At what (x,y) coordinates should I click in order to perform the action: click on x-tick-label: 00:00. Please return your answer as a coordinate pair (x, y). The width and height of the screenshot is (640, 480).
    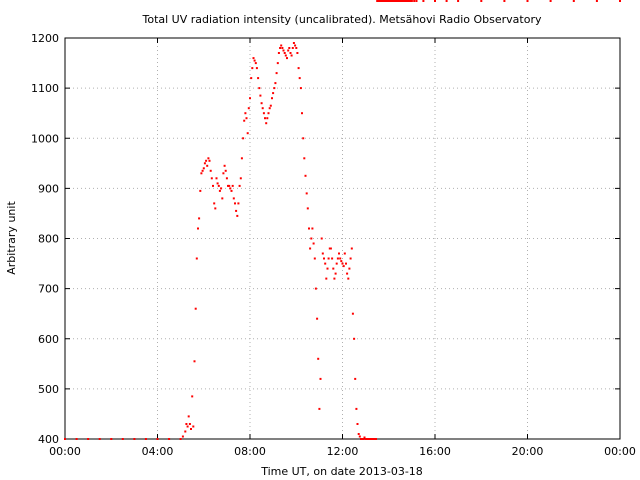
    Looking at the image, I should click on (65, 451).